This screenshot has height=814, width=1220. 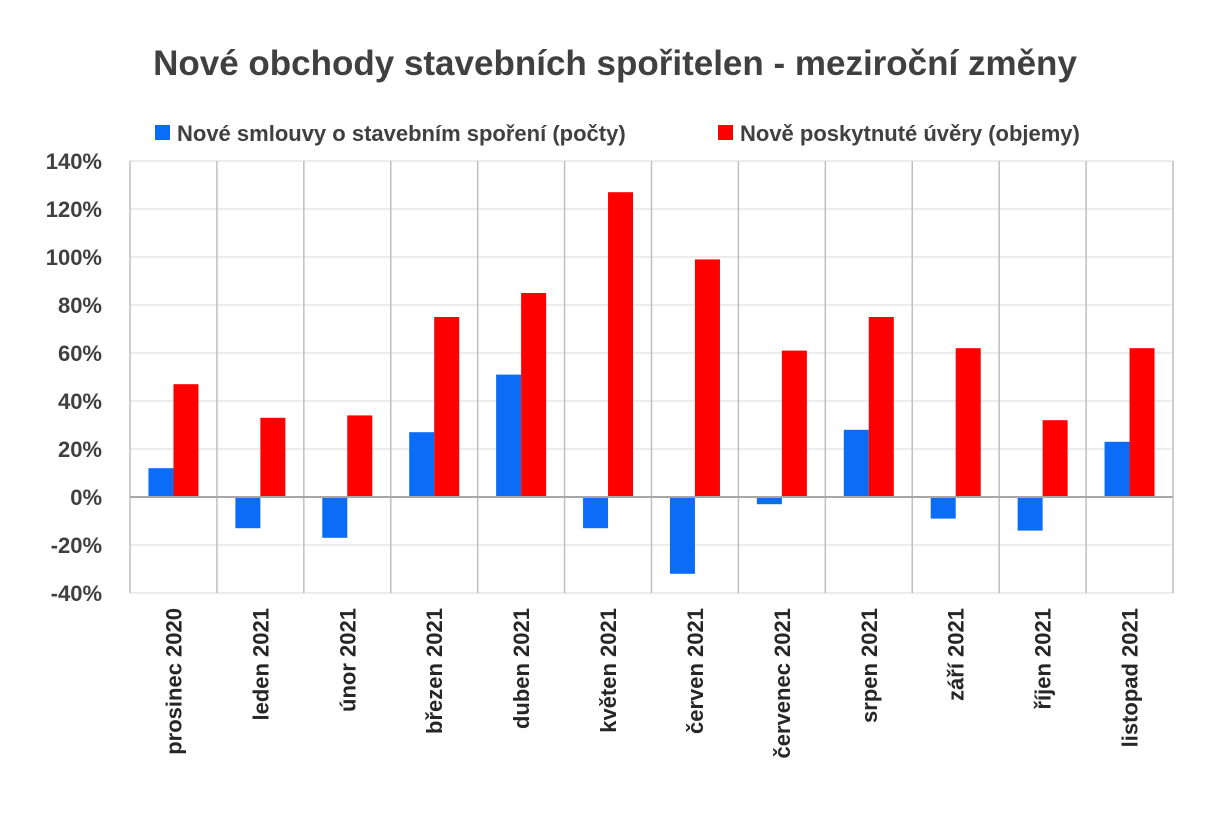 What do you see at coordinates (608, 670) in the screenshot?
I see `x-category-label: květen 2021` at bounding box center [608, 670].